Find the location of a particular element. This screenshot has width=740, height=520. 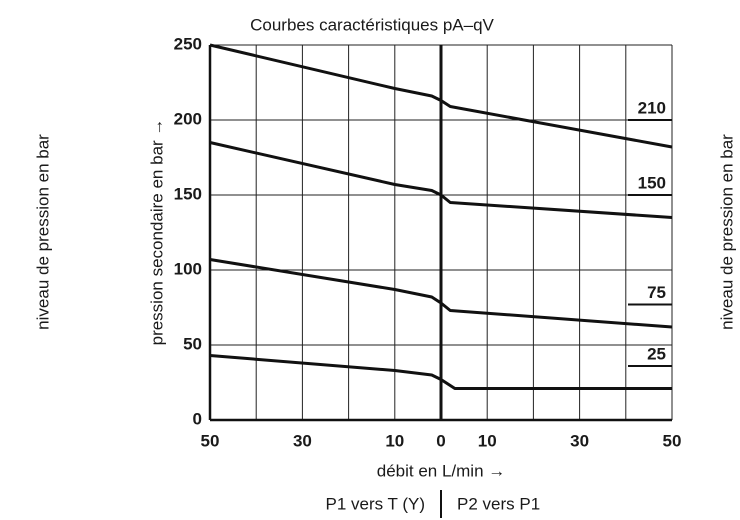

y-tick-label: 50 is located at coordinates (192, 343).